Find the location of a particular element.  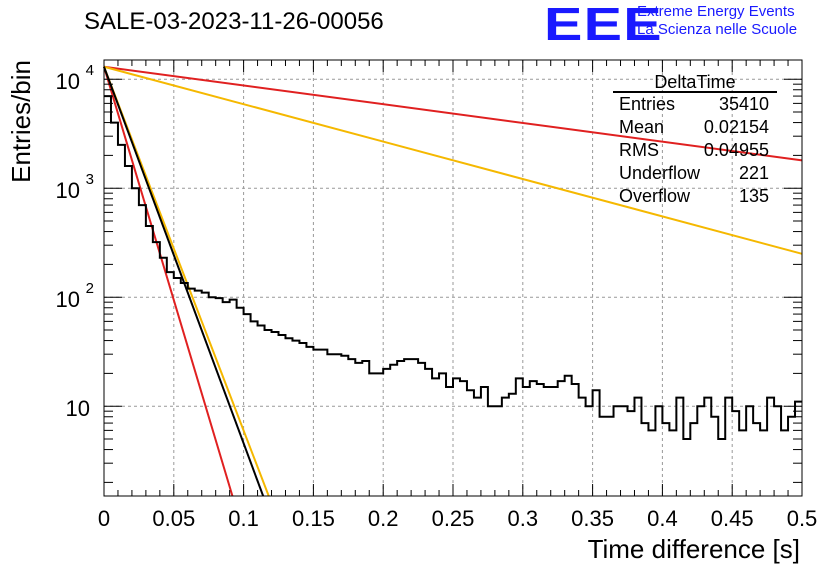

logo-subtitle-line2: La Scienza nelle Scuole is located at coordinates (717, 29).